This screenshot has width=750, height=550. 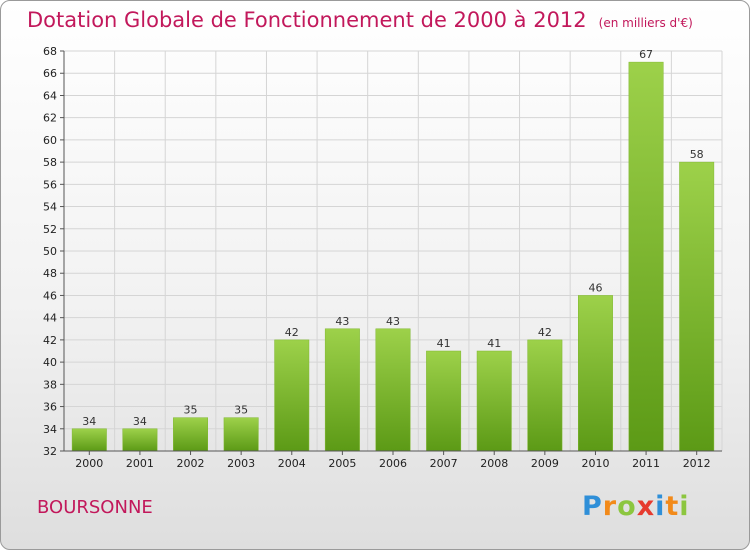 What do you see at coordinates (50, 295) in the screenshot?
I see `y-tick-label: 46` at bounding box center [50, 295].